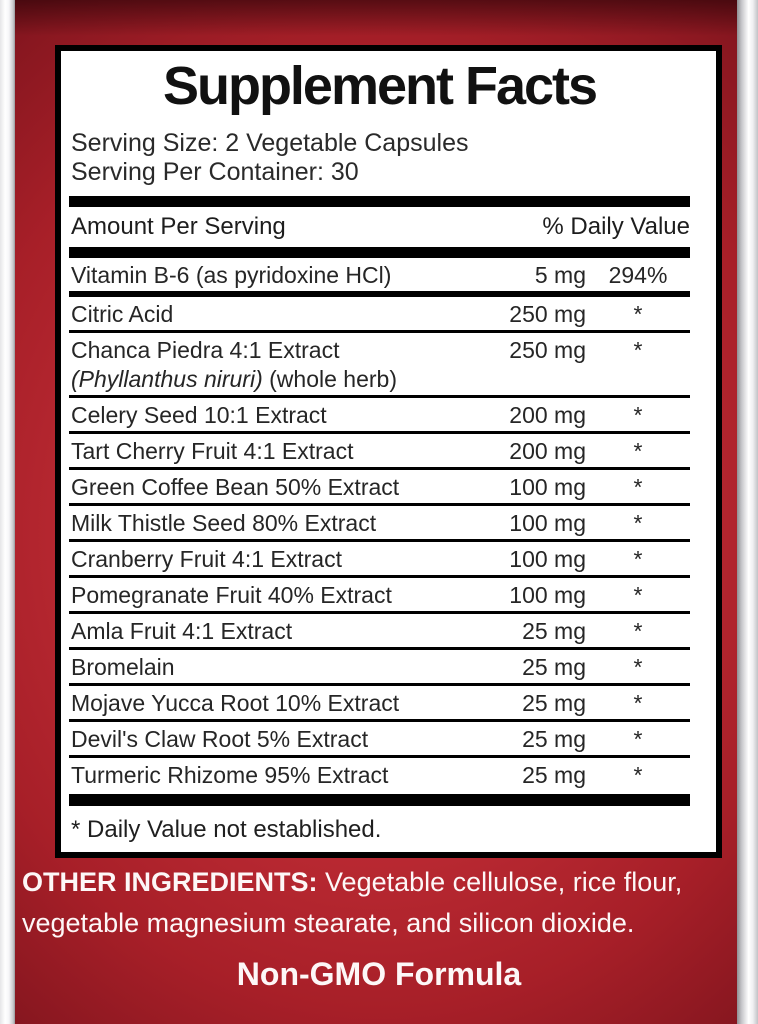  What do you see at coordinates (212, 451) in the screenshot?
I see `ingredient-name: Tart Cherry Fruit 4:1 Extract` at bounding box center [212, 451].